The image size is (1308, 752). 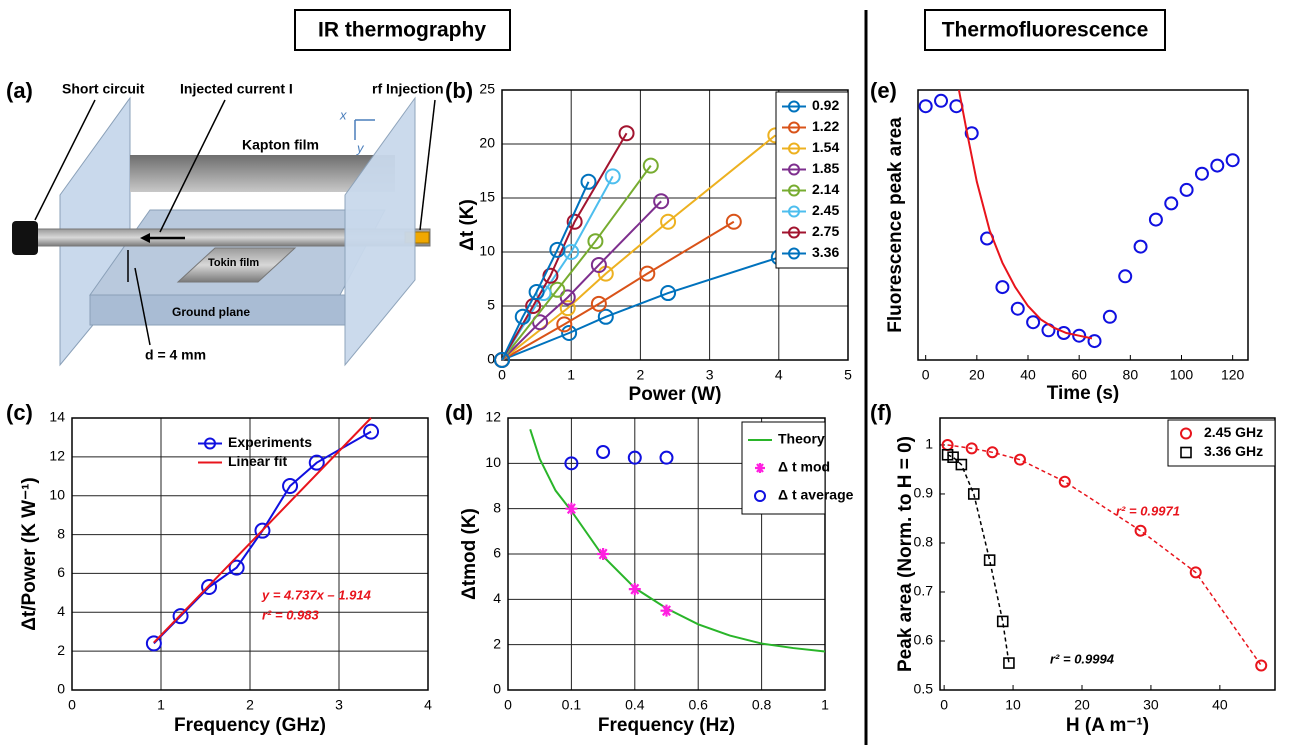 I want to click on y-tick-label: 1, so click(x=929, y=444).